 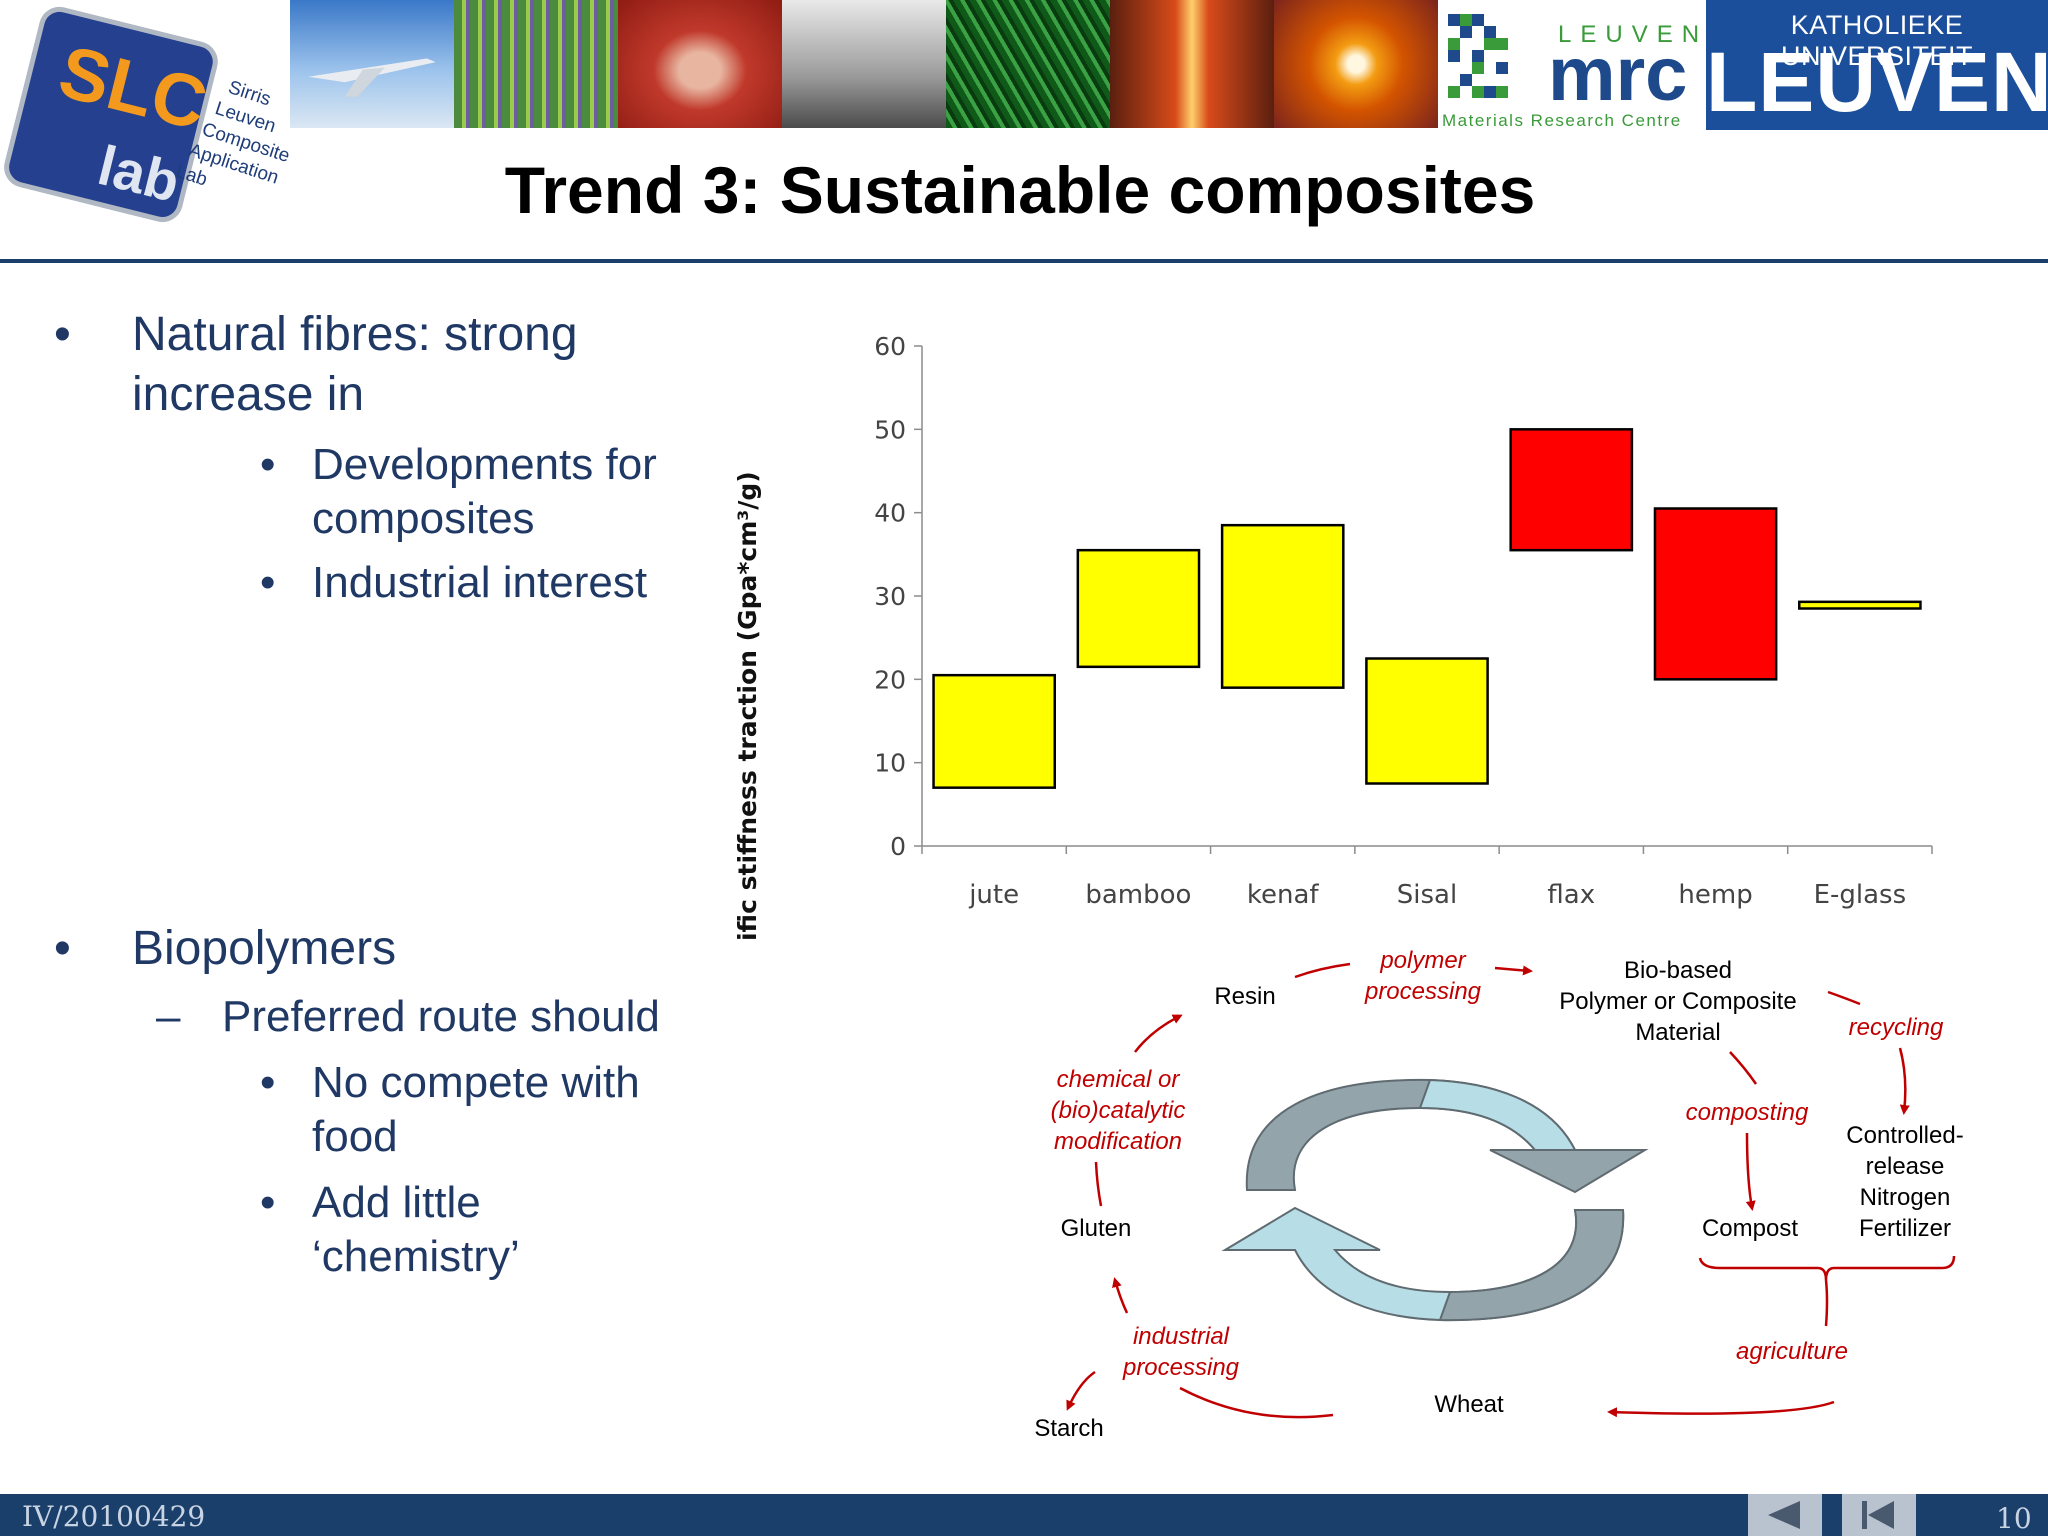 What do you see at coordinates (1356, 64) in the screenshot?
I see `heat-ring-photo` at bounding box center [1356, 64].